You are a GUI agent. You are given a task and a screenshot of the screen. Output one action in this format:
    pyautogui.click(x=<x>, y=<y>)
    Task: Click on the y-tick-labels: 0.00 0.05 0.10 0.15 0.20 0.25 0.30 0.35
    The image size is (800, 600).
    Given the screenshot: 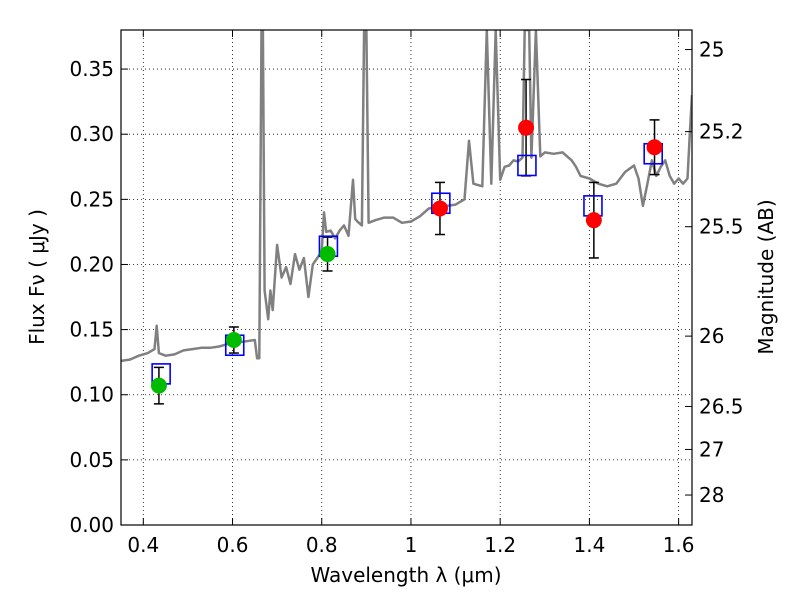 What is the action you would take?
    pyautogui.click(x=91, y=297)
    